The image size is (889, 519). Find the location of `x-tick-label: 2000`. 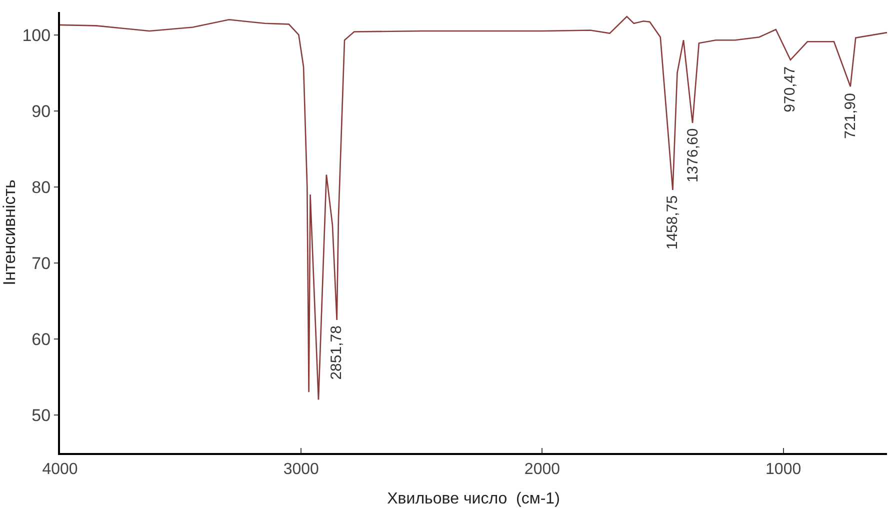

x-tick-label: 2000 is located at coordinates (542, 469).